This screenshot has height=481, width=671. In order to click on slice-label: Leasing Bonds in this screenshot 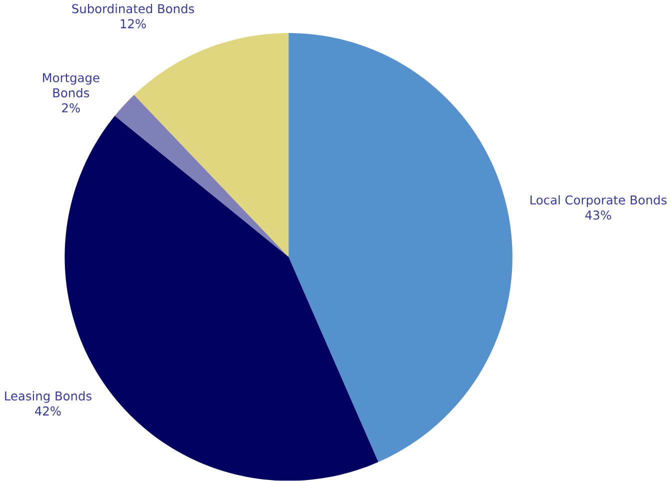, I will do `click(48, 397)`.